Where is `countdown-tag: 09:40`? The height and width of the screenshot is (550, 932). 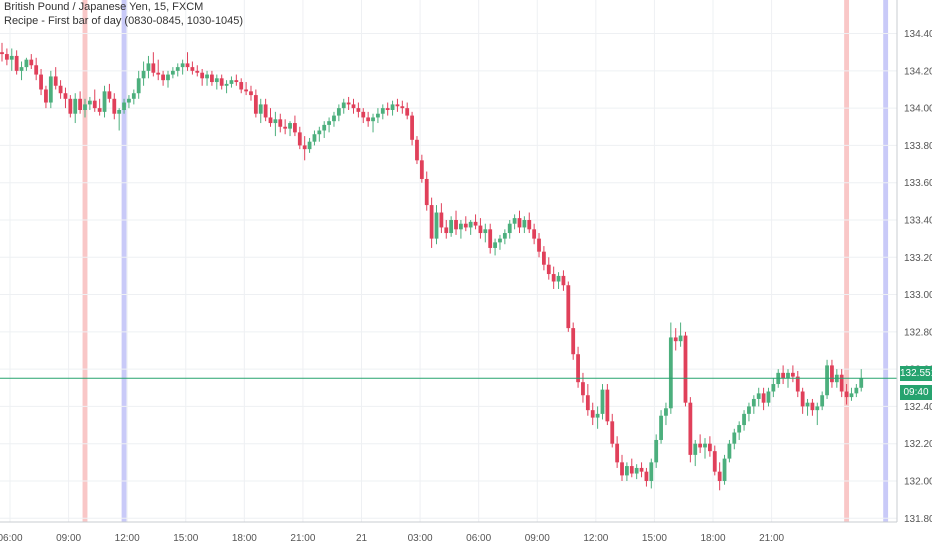
countdown-tag: 09:40 is located at coordinates (916, 392).